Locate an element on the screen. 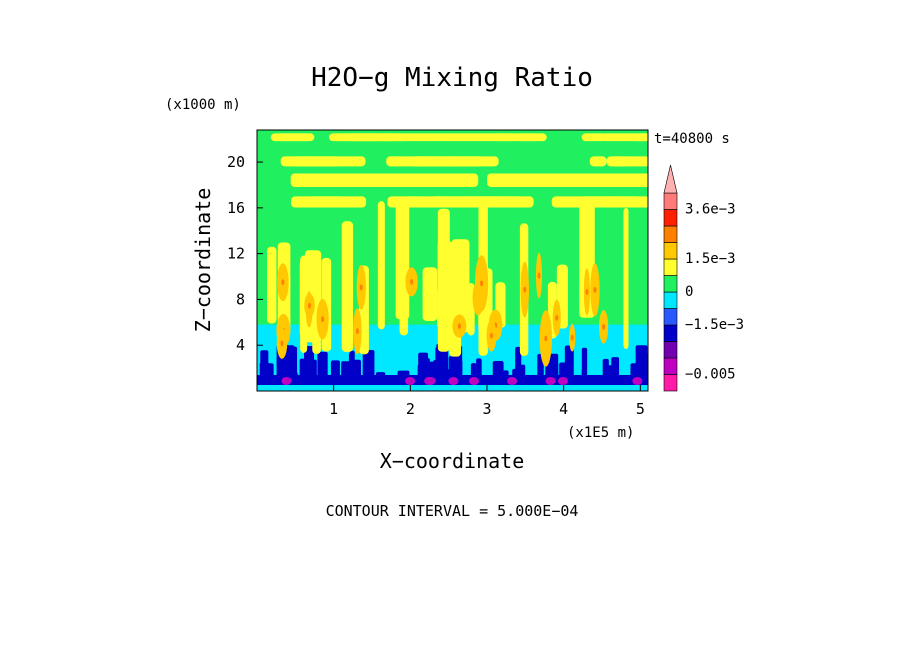  y-axis-ticks: 4 8 12 16 20 is located at coordinates (245, 253).